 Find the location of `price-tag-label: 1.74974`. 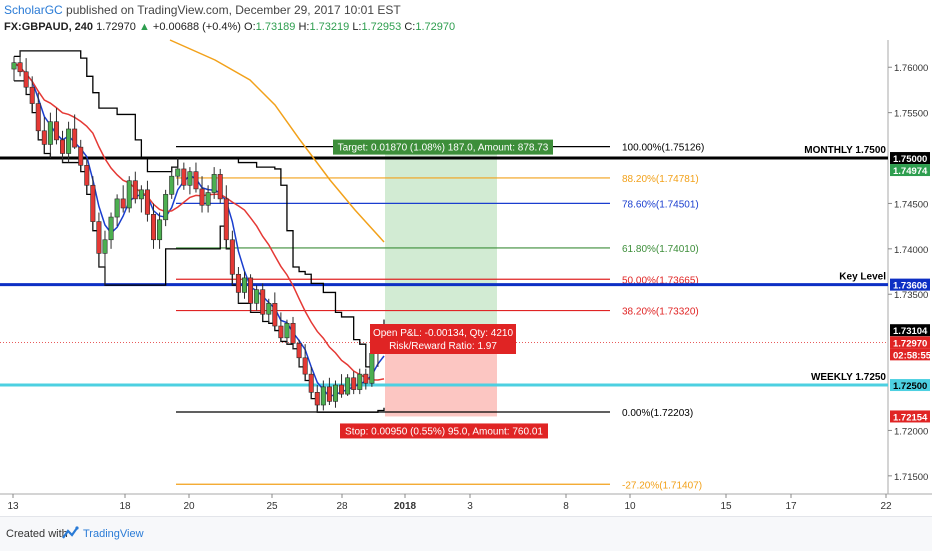

price-tag-label: 1.74974 is located at coordinates (910, 171).